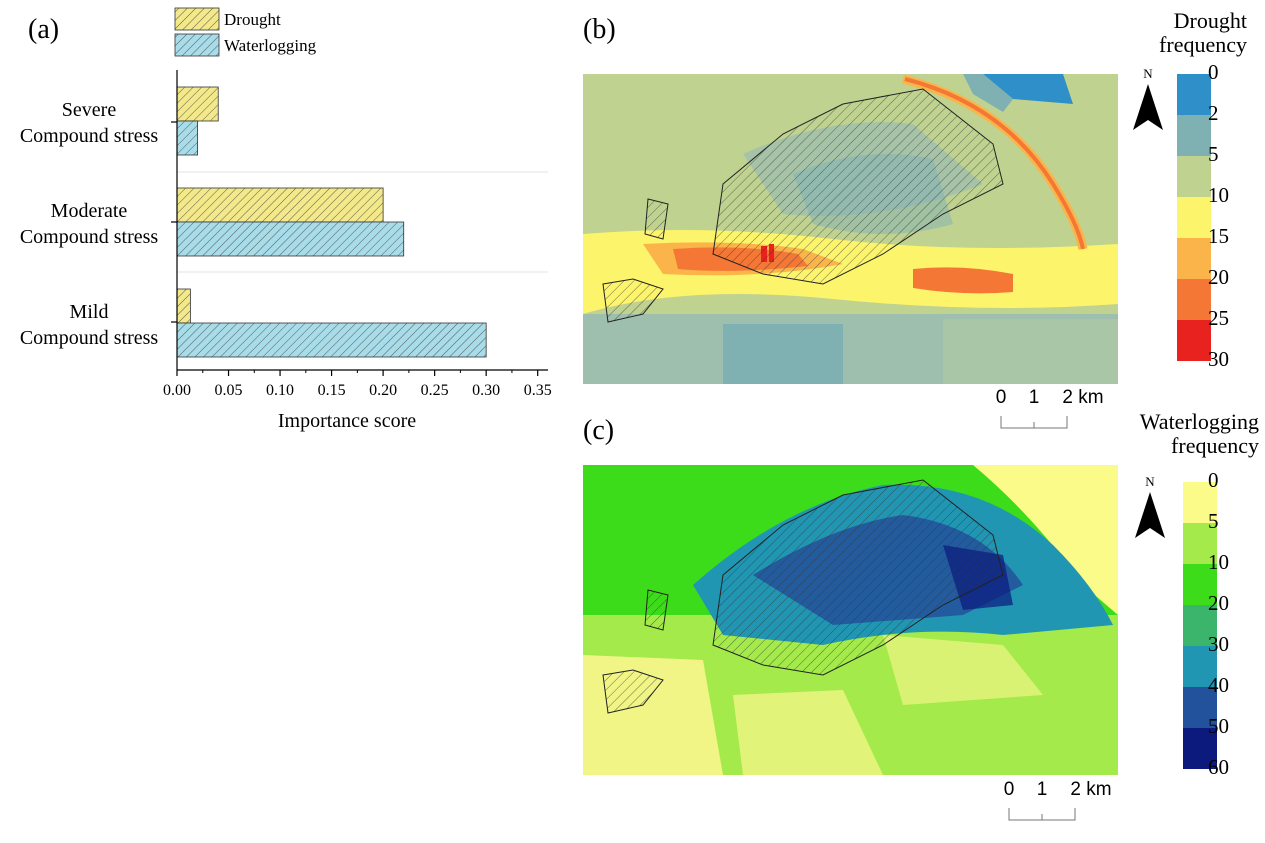 The image size is (1265, 843). Describe the element at coordinates (1199, 421) in the screenshot. I see `waterlogging-legend-title-line1: Waterlogging` at that location.